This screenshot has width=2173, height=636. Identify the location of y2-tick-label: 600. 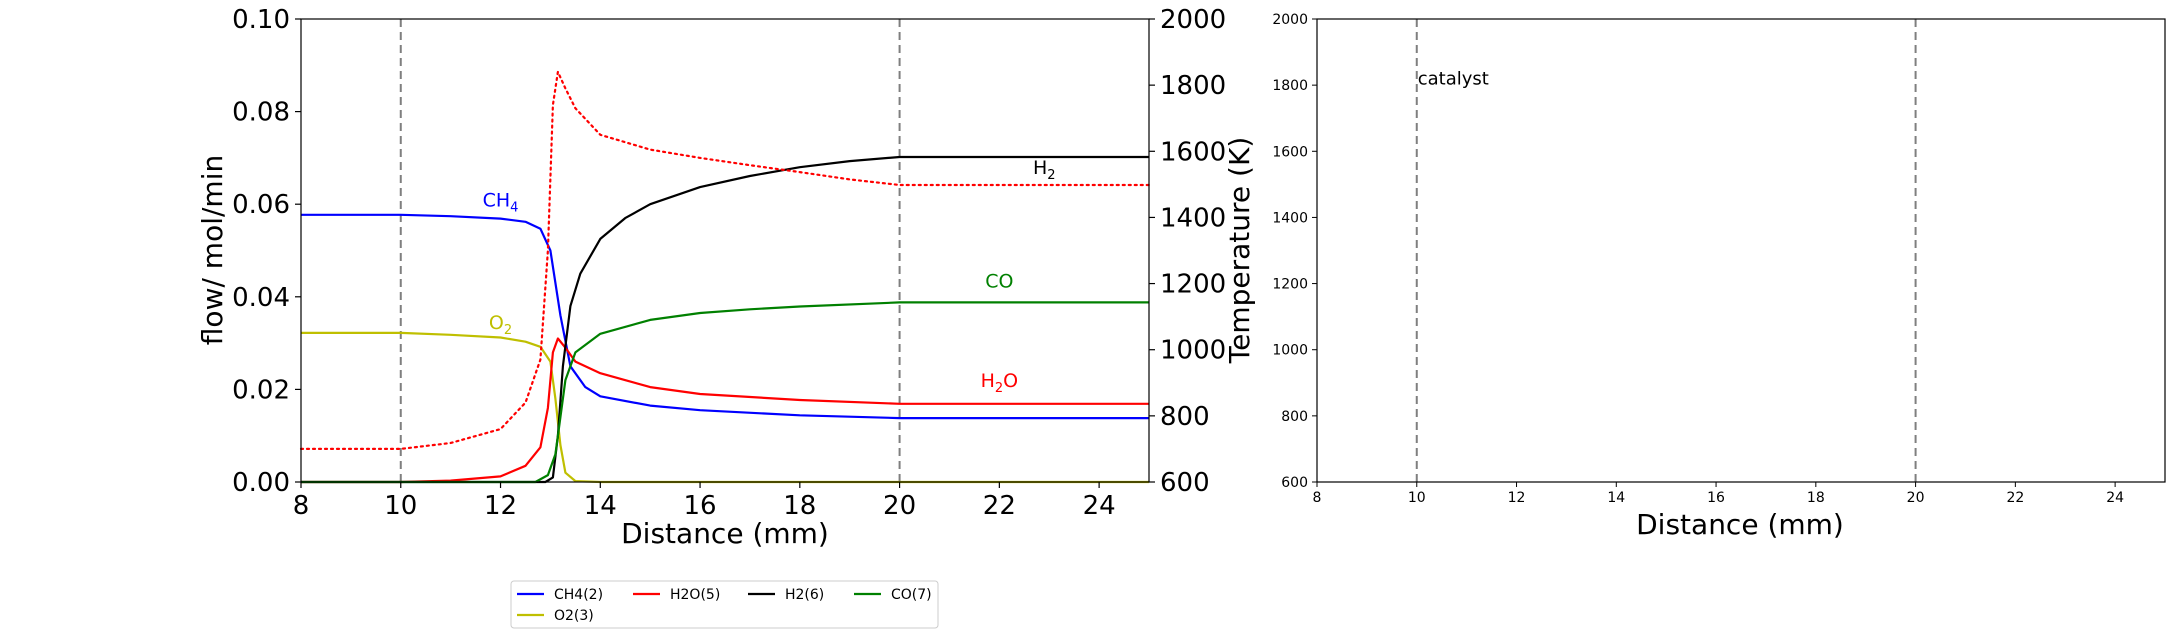
(1185, 483).